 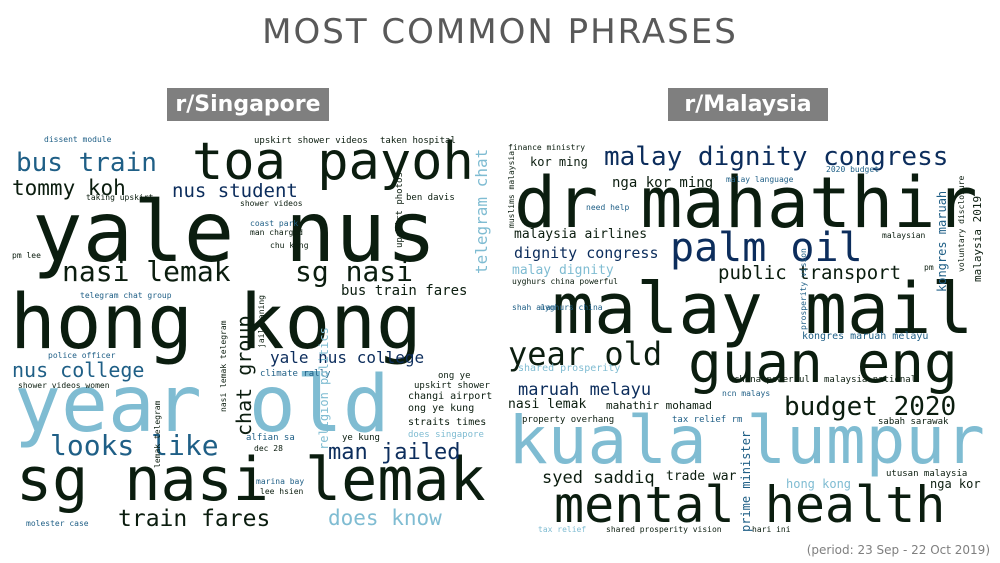 I want to click on word: telegram chat, so click(x=481, y=211).